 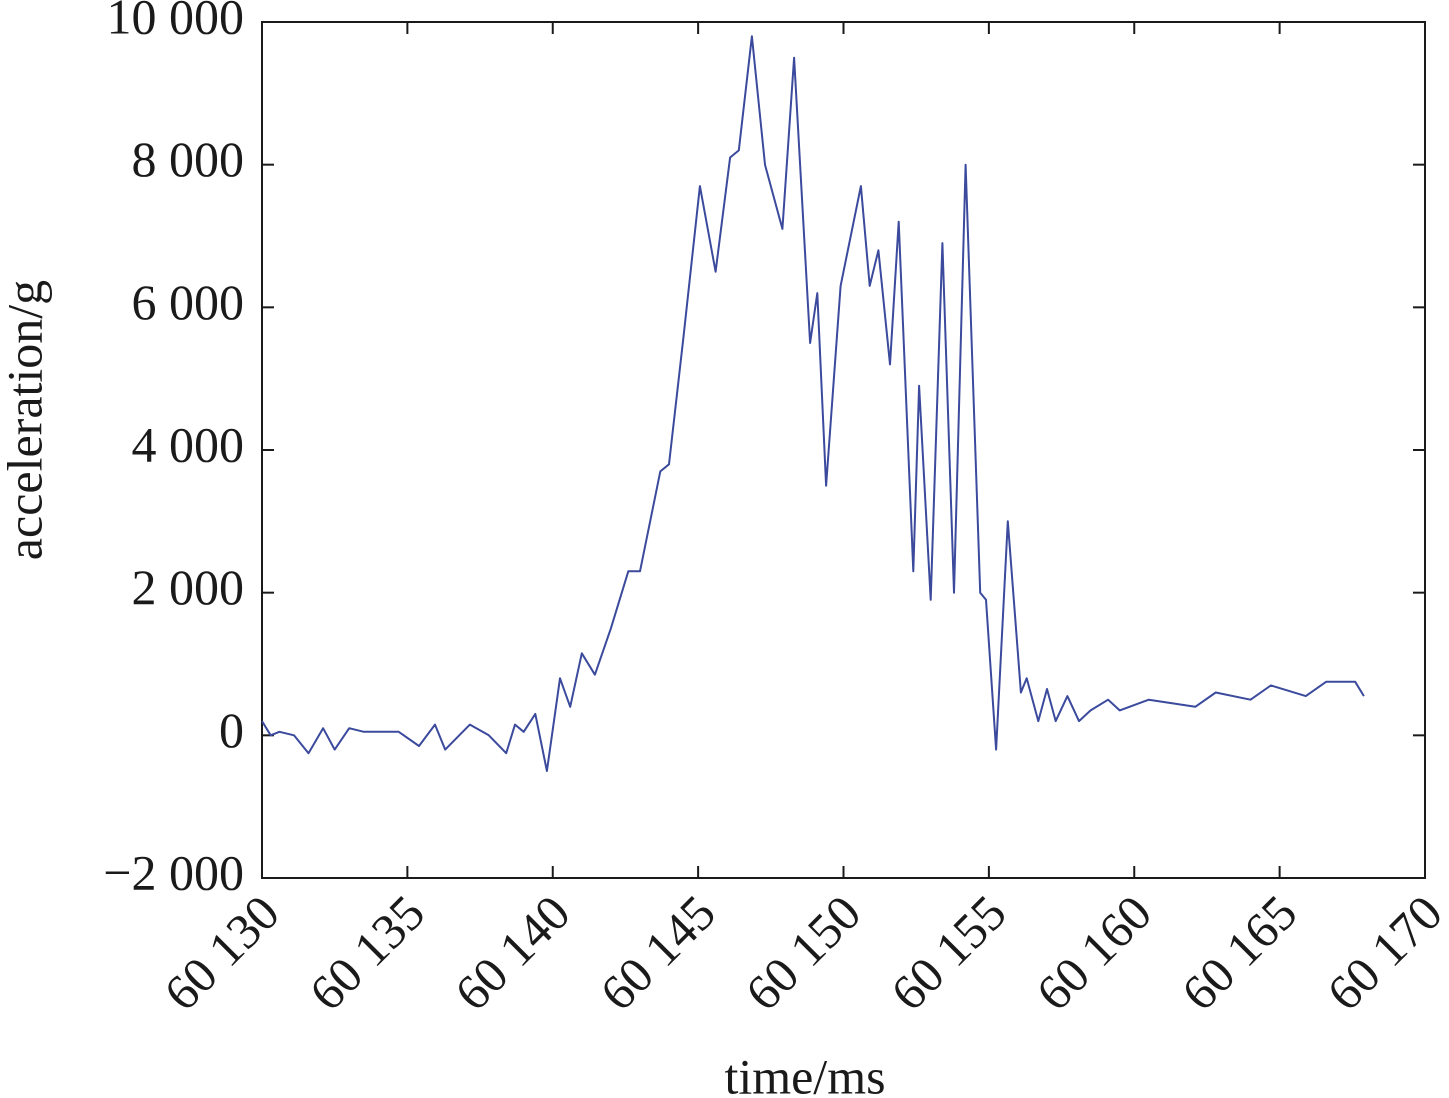 What do you see at coordinates (188, 587) in the screenshot?
I see `y-tick-label: 2 000` at bounding box center [188, 587].